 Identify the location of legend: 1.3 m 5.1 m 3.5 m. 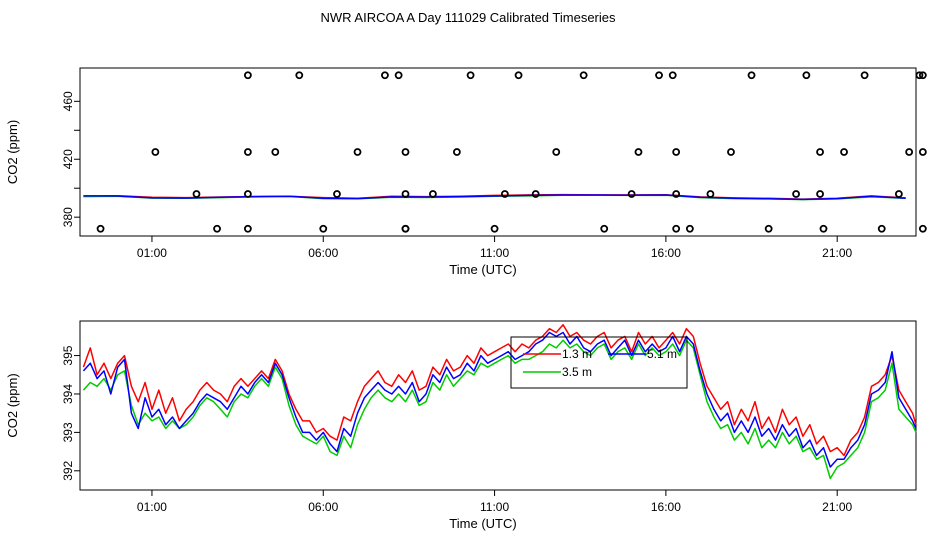
(599, 362).